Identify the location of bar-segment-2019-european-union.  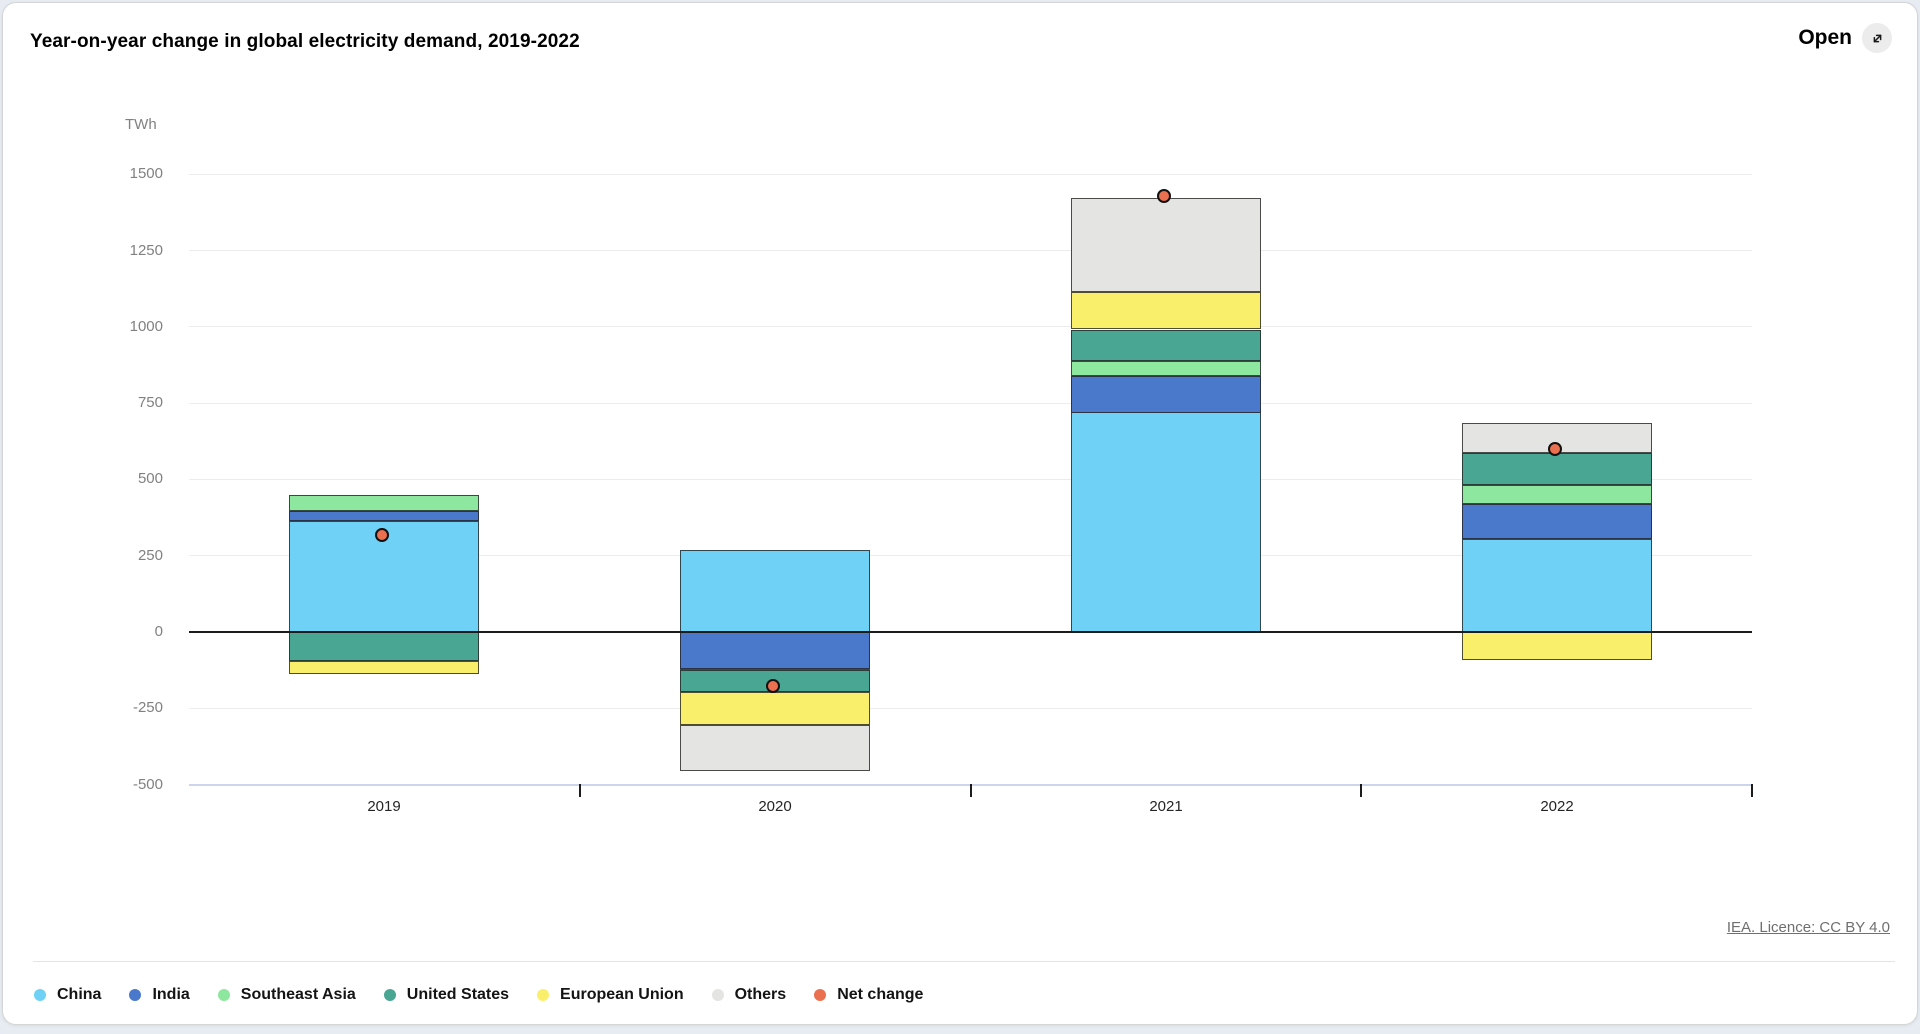
(384, 667).